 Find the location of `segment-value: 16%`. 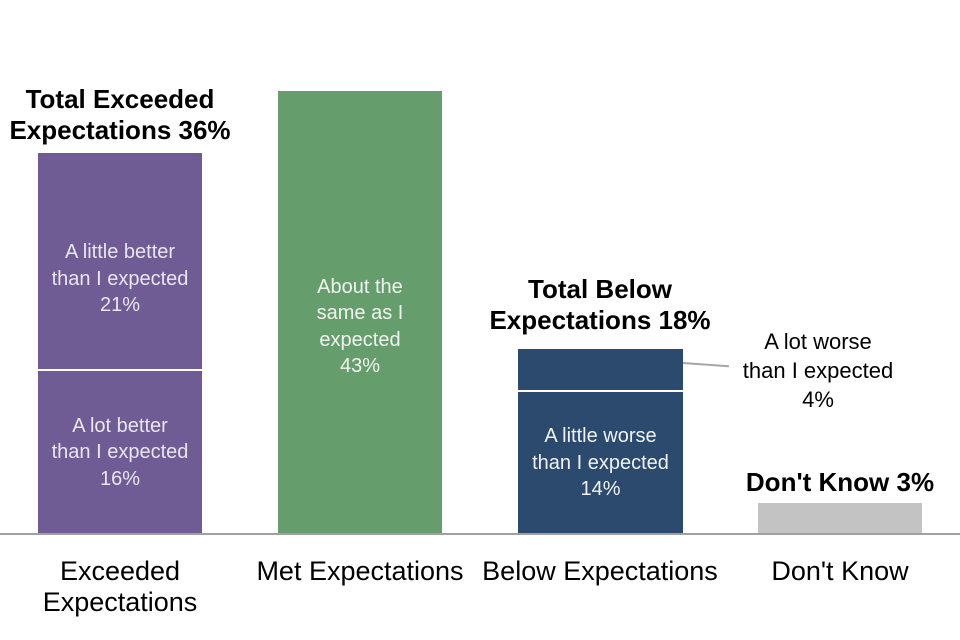

segment-value: 16% is located at coordinates (120, 478).